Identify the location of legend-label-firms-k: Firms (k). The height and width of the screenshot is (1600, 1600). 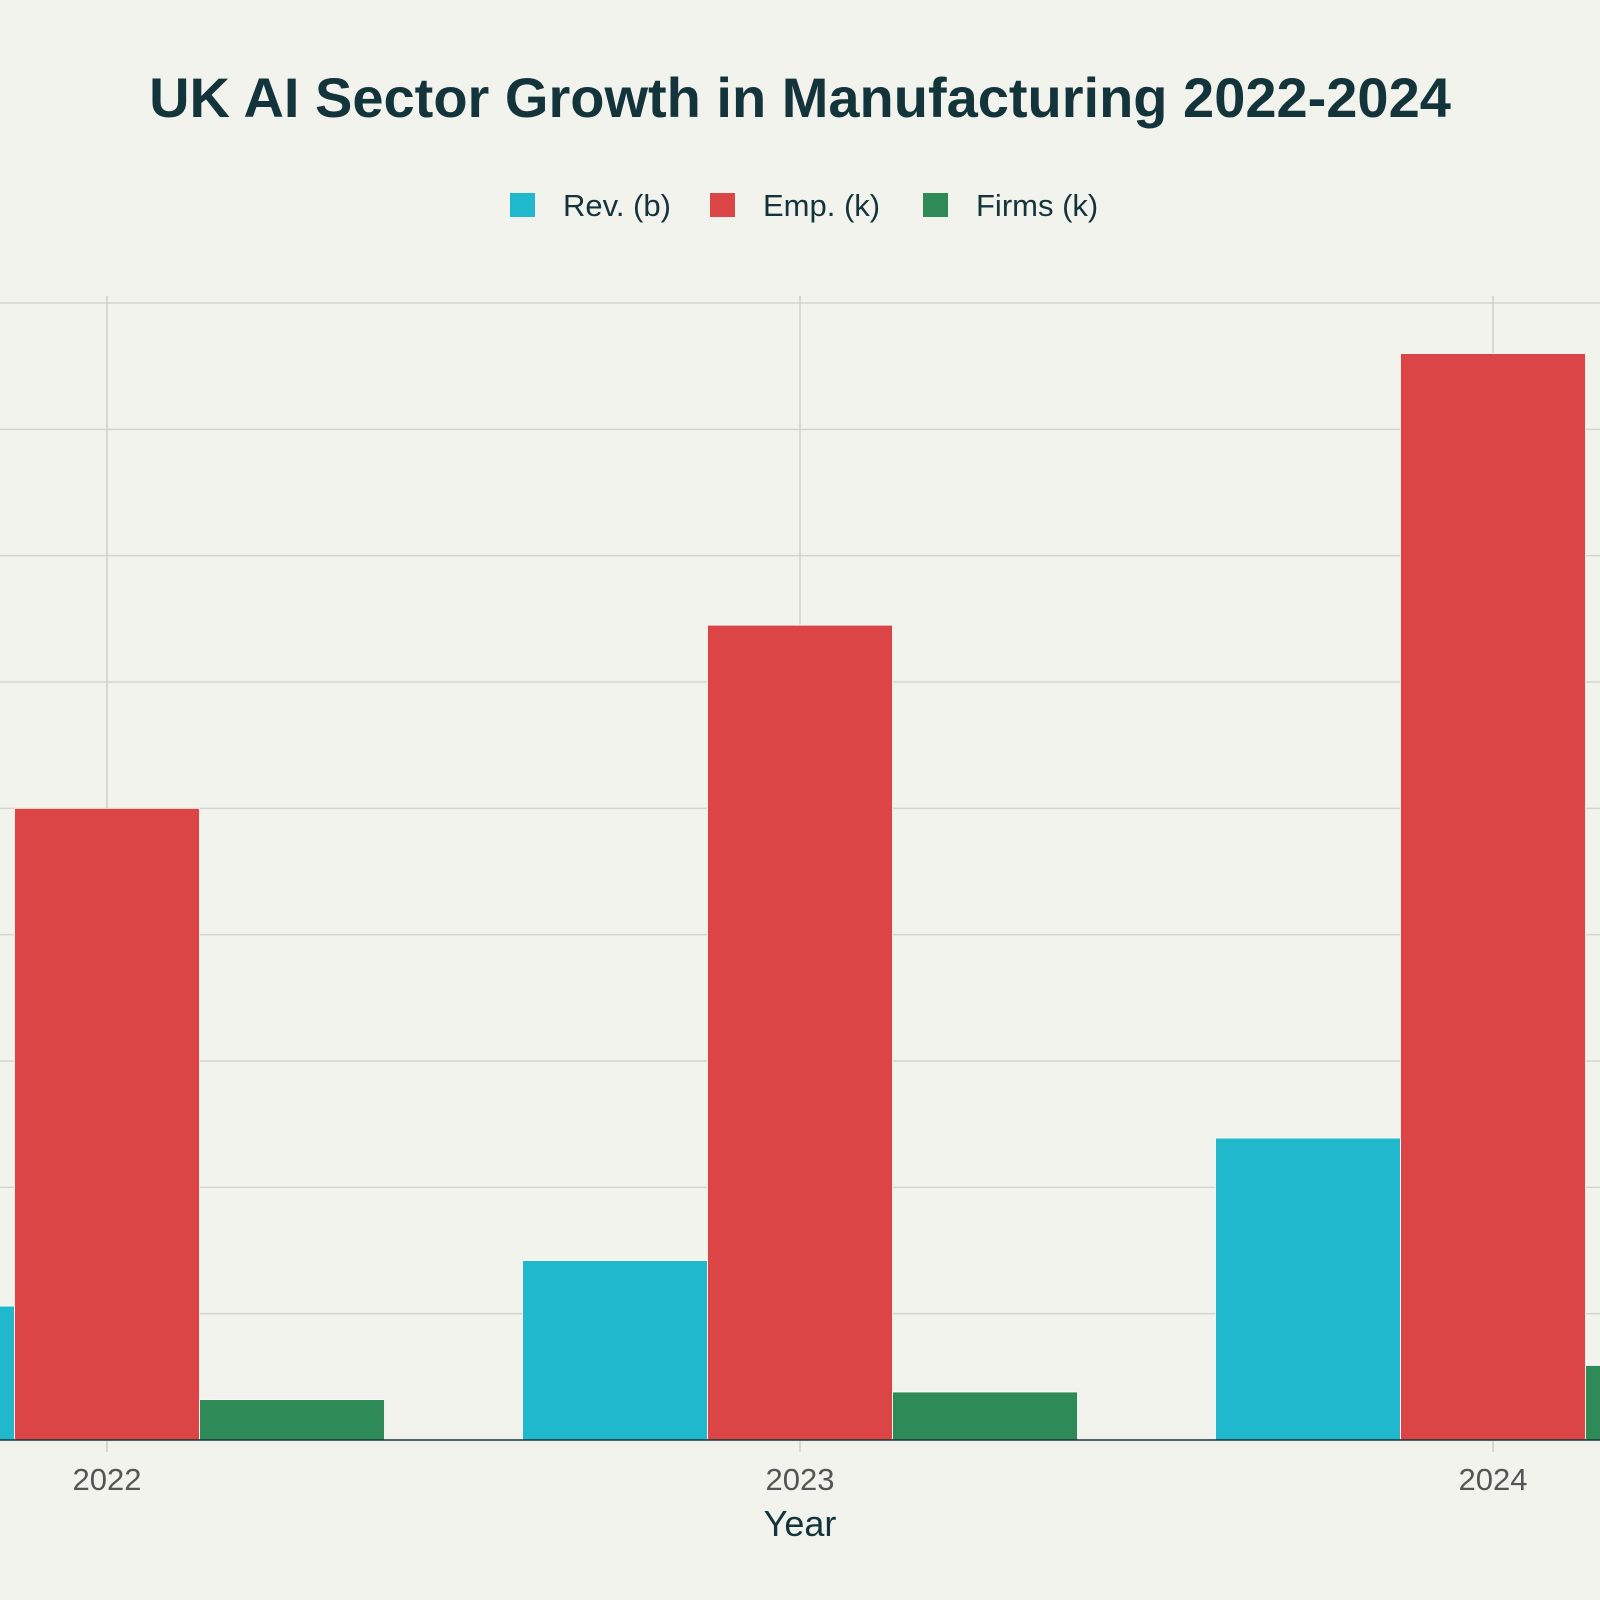
(1037, 205).